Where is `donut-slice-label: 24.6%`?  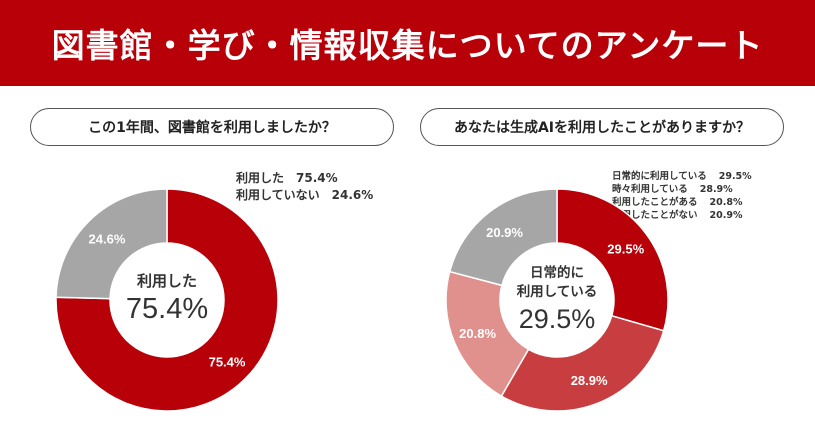 donut-slice-label: 24.6% is located at coordinates (107, 238).